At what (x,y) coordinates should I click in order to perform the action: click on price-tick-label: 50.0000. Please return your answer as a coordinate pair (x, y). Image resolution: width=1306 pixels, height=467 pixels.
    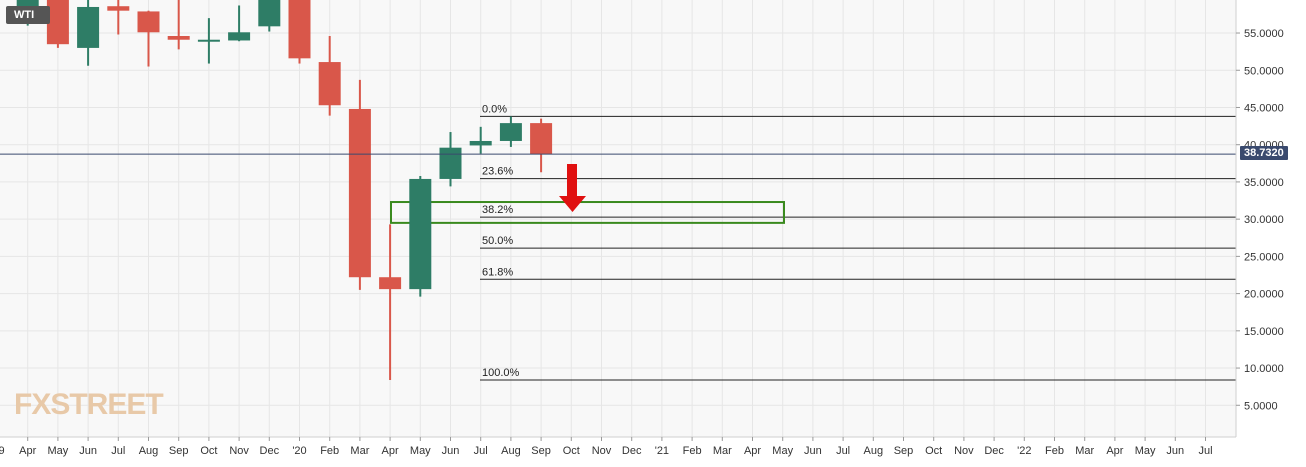
    Looking at the image, I should click on (1264, 71).